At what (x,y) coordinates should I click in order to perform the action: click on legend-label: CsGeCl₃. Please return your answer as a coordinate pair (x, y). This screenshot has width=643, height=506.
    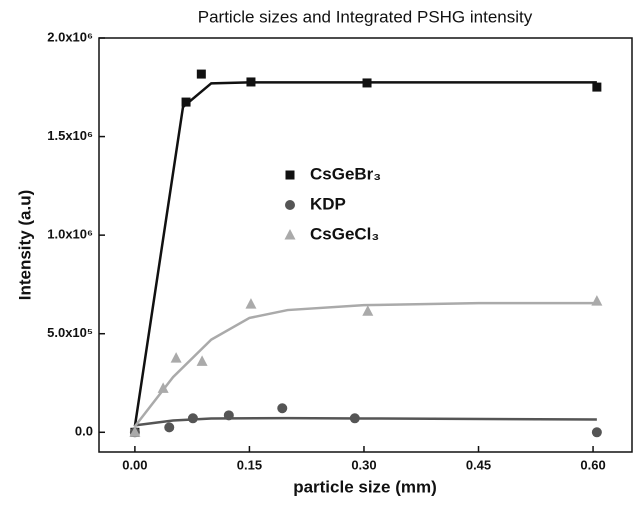
    Looking at the image, I should click on (344, 233).